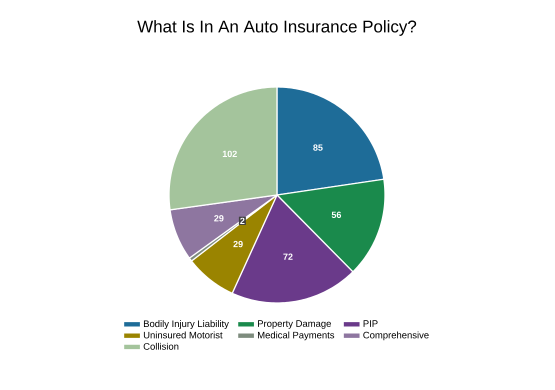 The width and height of the screenshot is (555, 390). What do you see at coordinates (371, 323) in the screenshot?
I see `legend-label: PIP` at bounding box center [371, 323].